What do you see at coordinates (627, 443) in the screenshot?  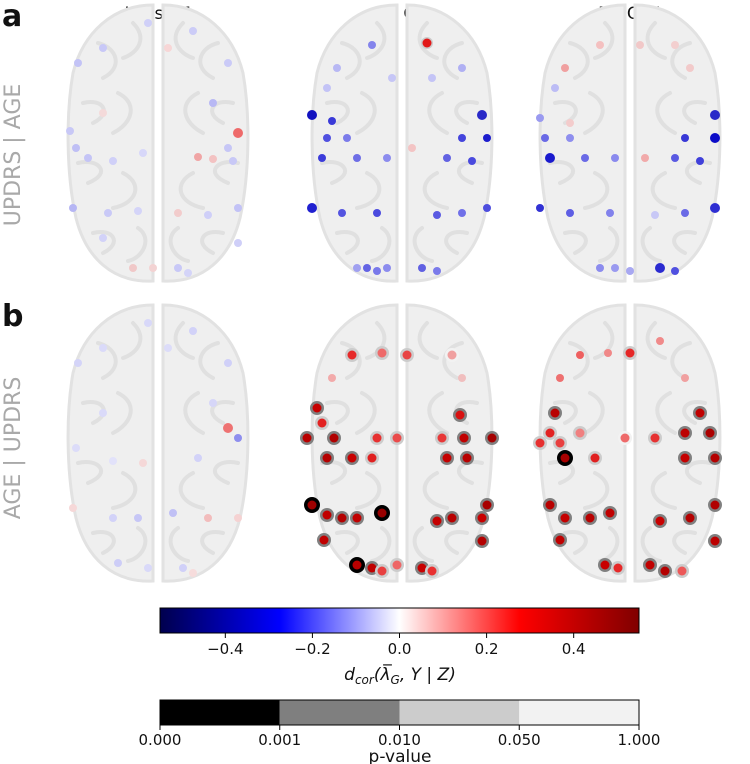 I see `brain-b-pd-off` at bounding box center [627, 443].